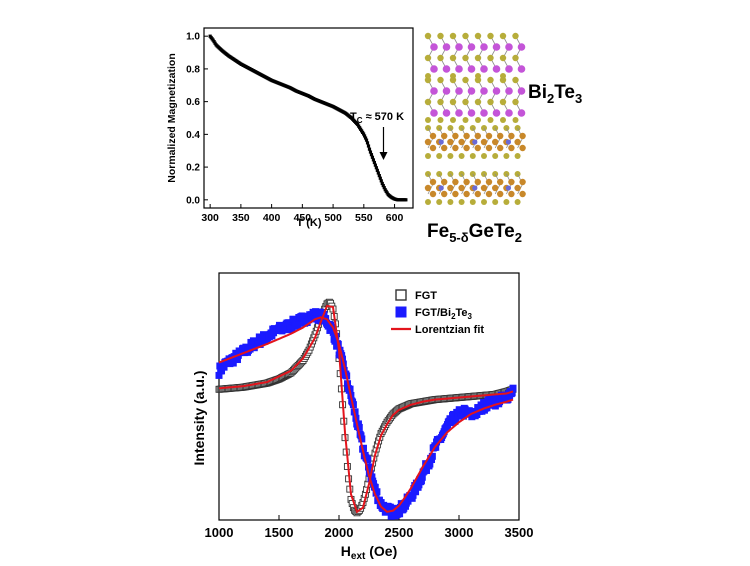 The image size is (750, 566). Describe the element at coordinates (401, 295) in the screenshot. I see `legend-fgt-marker` at that location.